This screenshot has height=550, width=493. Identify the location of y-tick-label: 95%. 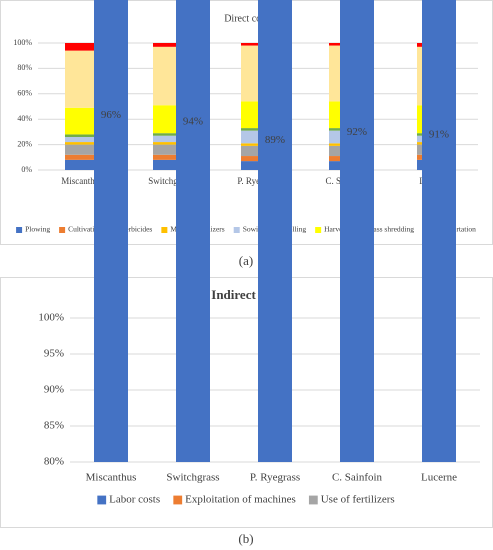
(54, 354).